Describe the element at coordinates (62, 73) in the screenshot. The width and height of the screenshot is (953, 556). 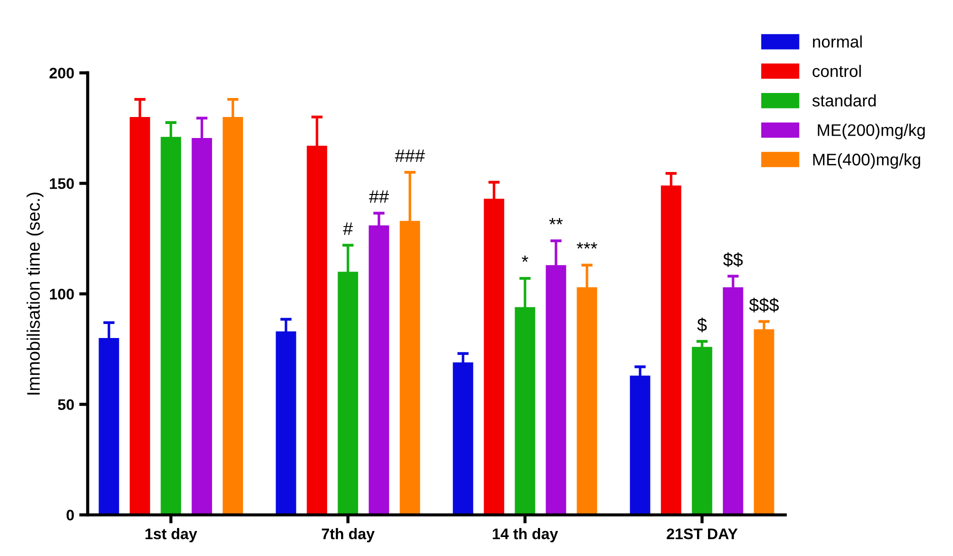
I see `y-tick-label: 200` at that location.